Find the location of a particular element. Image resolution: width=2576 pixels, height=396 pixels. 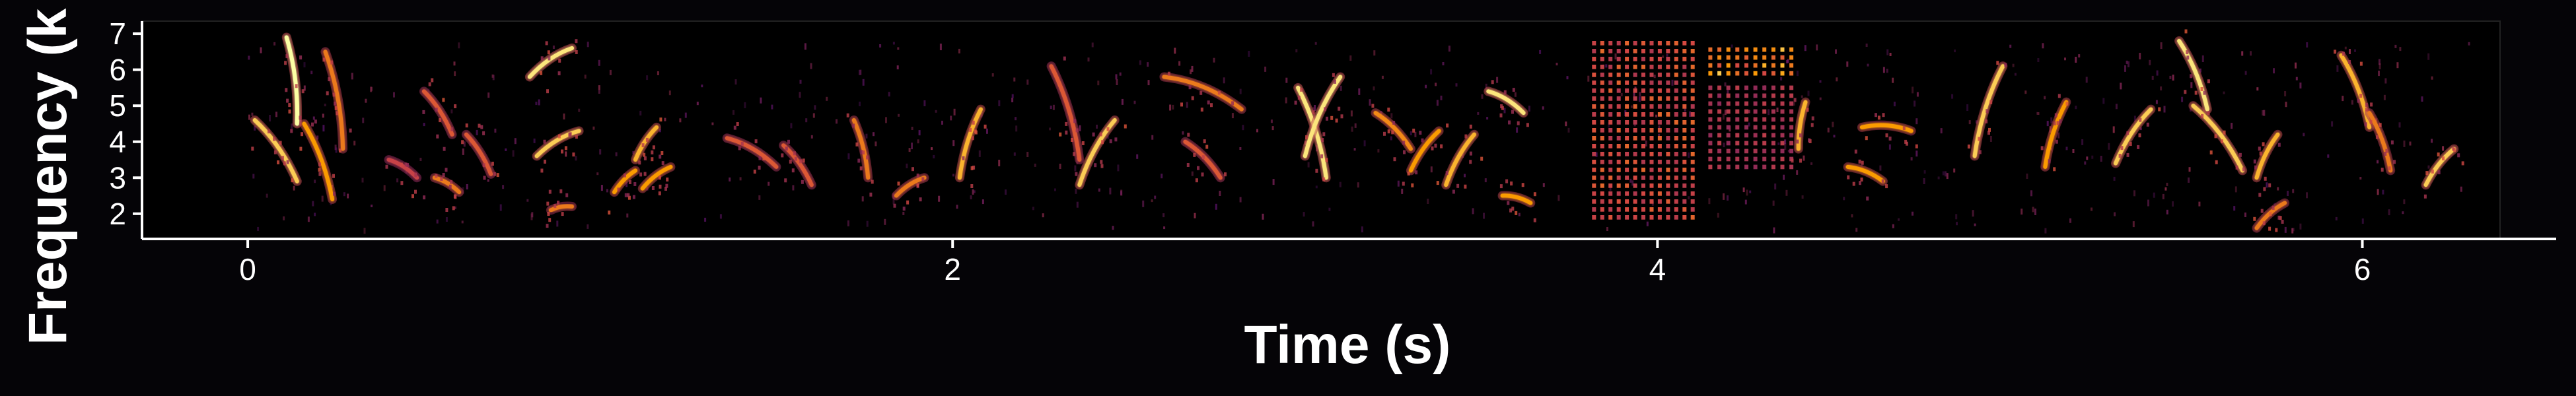

x-tick-label: 6 is located at coordinates (2362, 269).